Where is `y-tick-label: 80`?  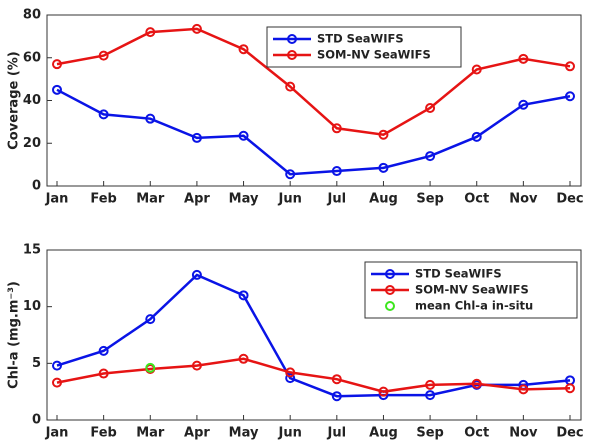
y-tick-label: 80 is located at coordinates (32, 15).